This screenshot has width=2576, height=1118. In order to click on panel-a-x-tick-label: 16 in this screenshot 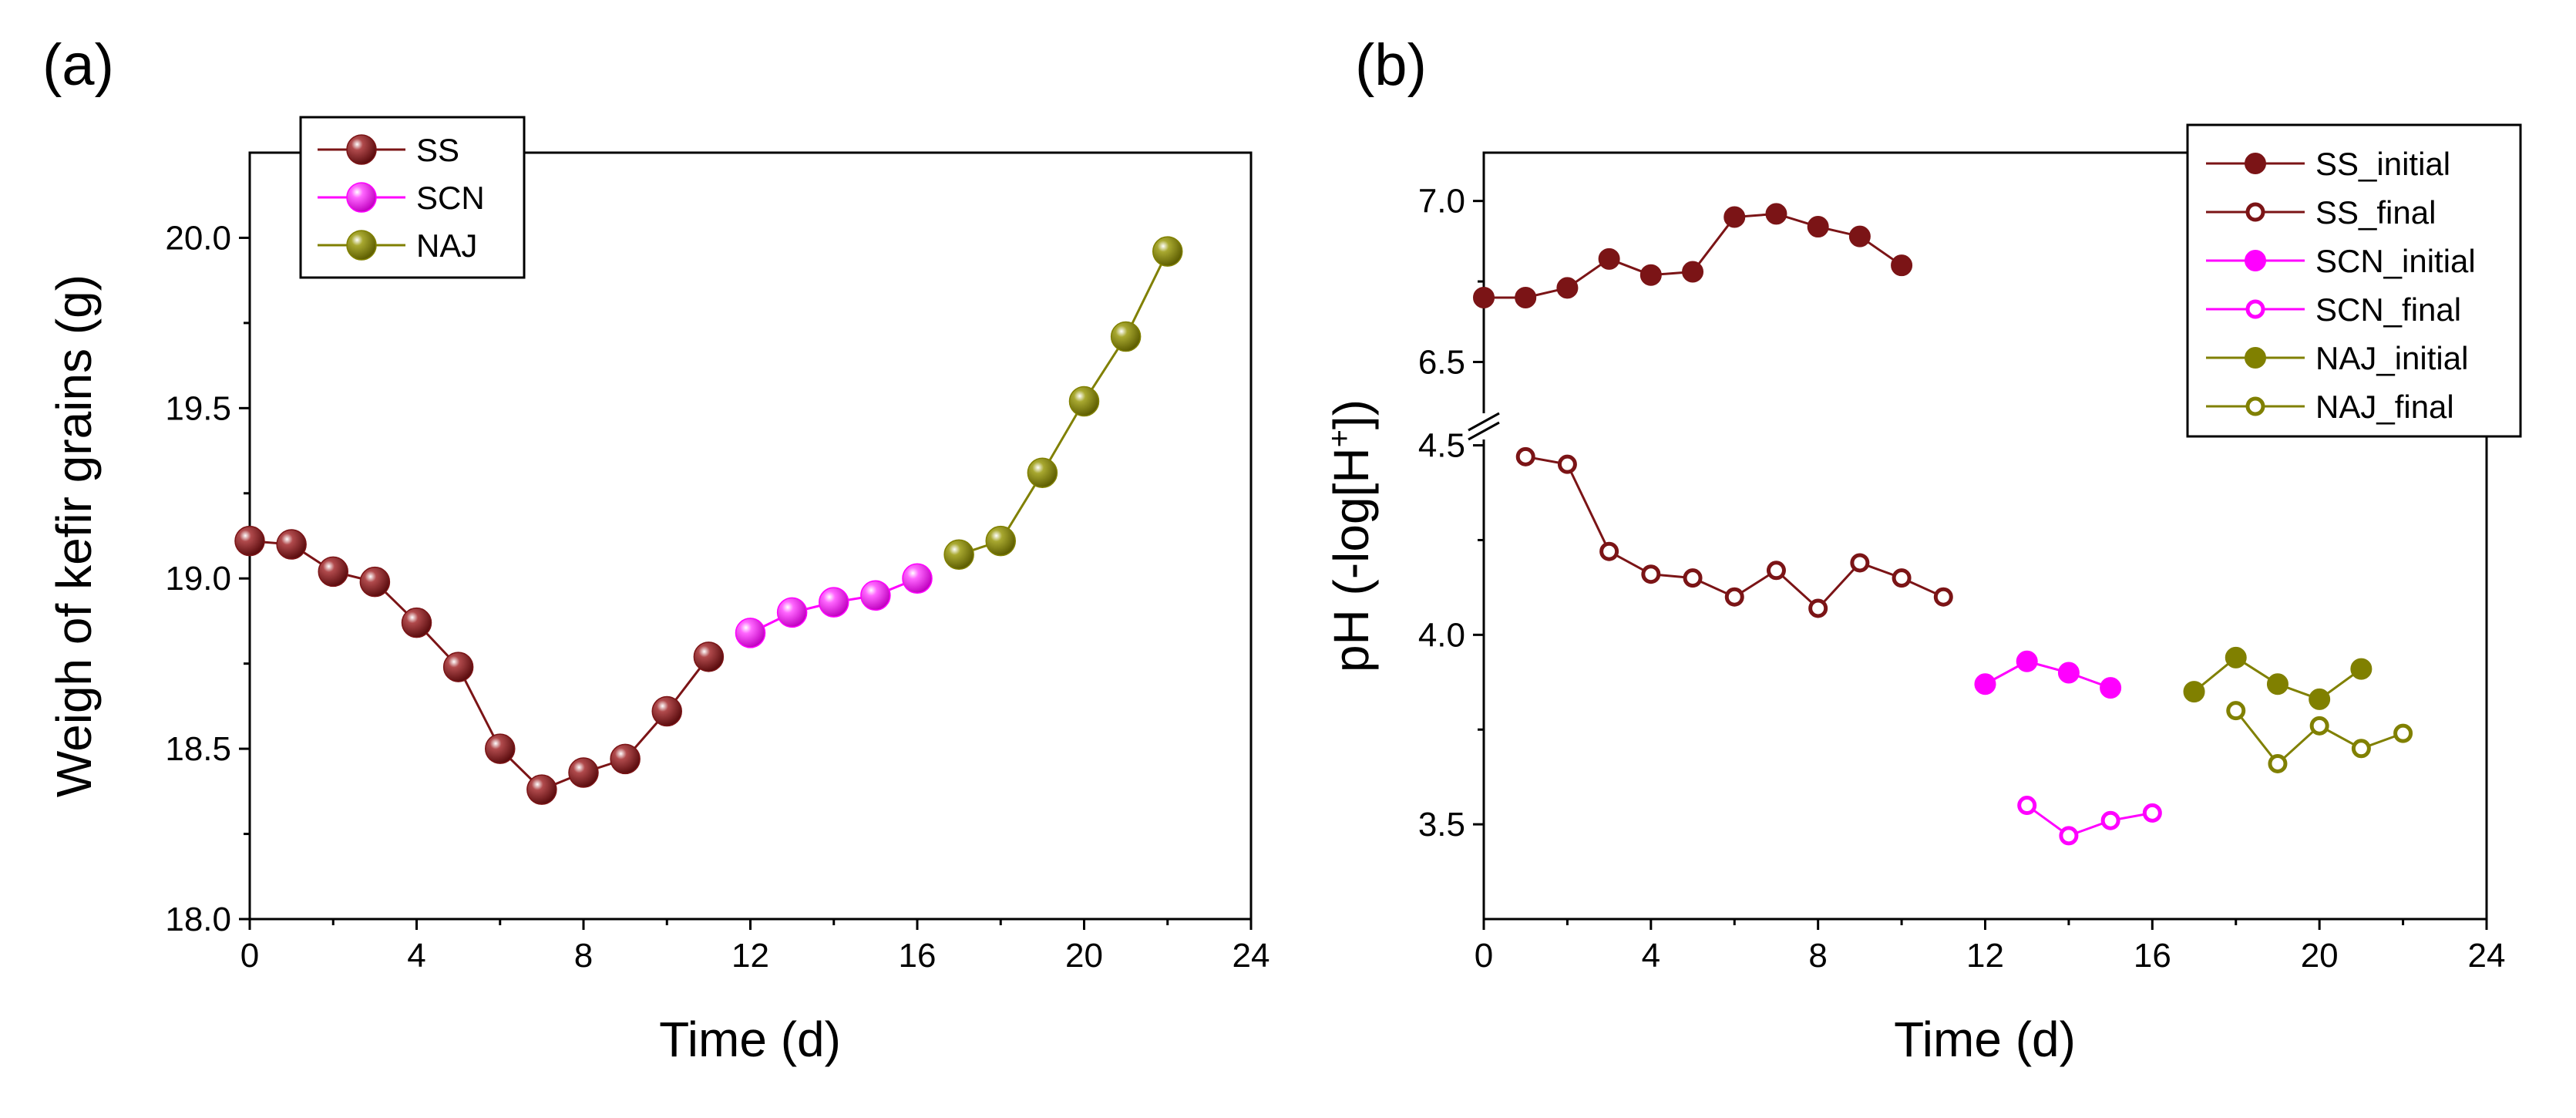, I will do `click(918, 956)`.